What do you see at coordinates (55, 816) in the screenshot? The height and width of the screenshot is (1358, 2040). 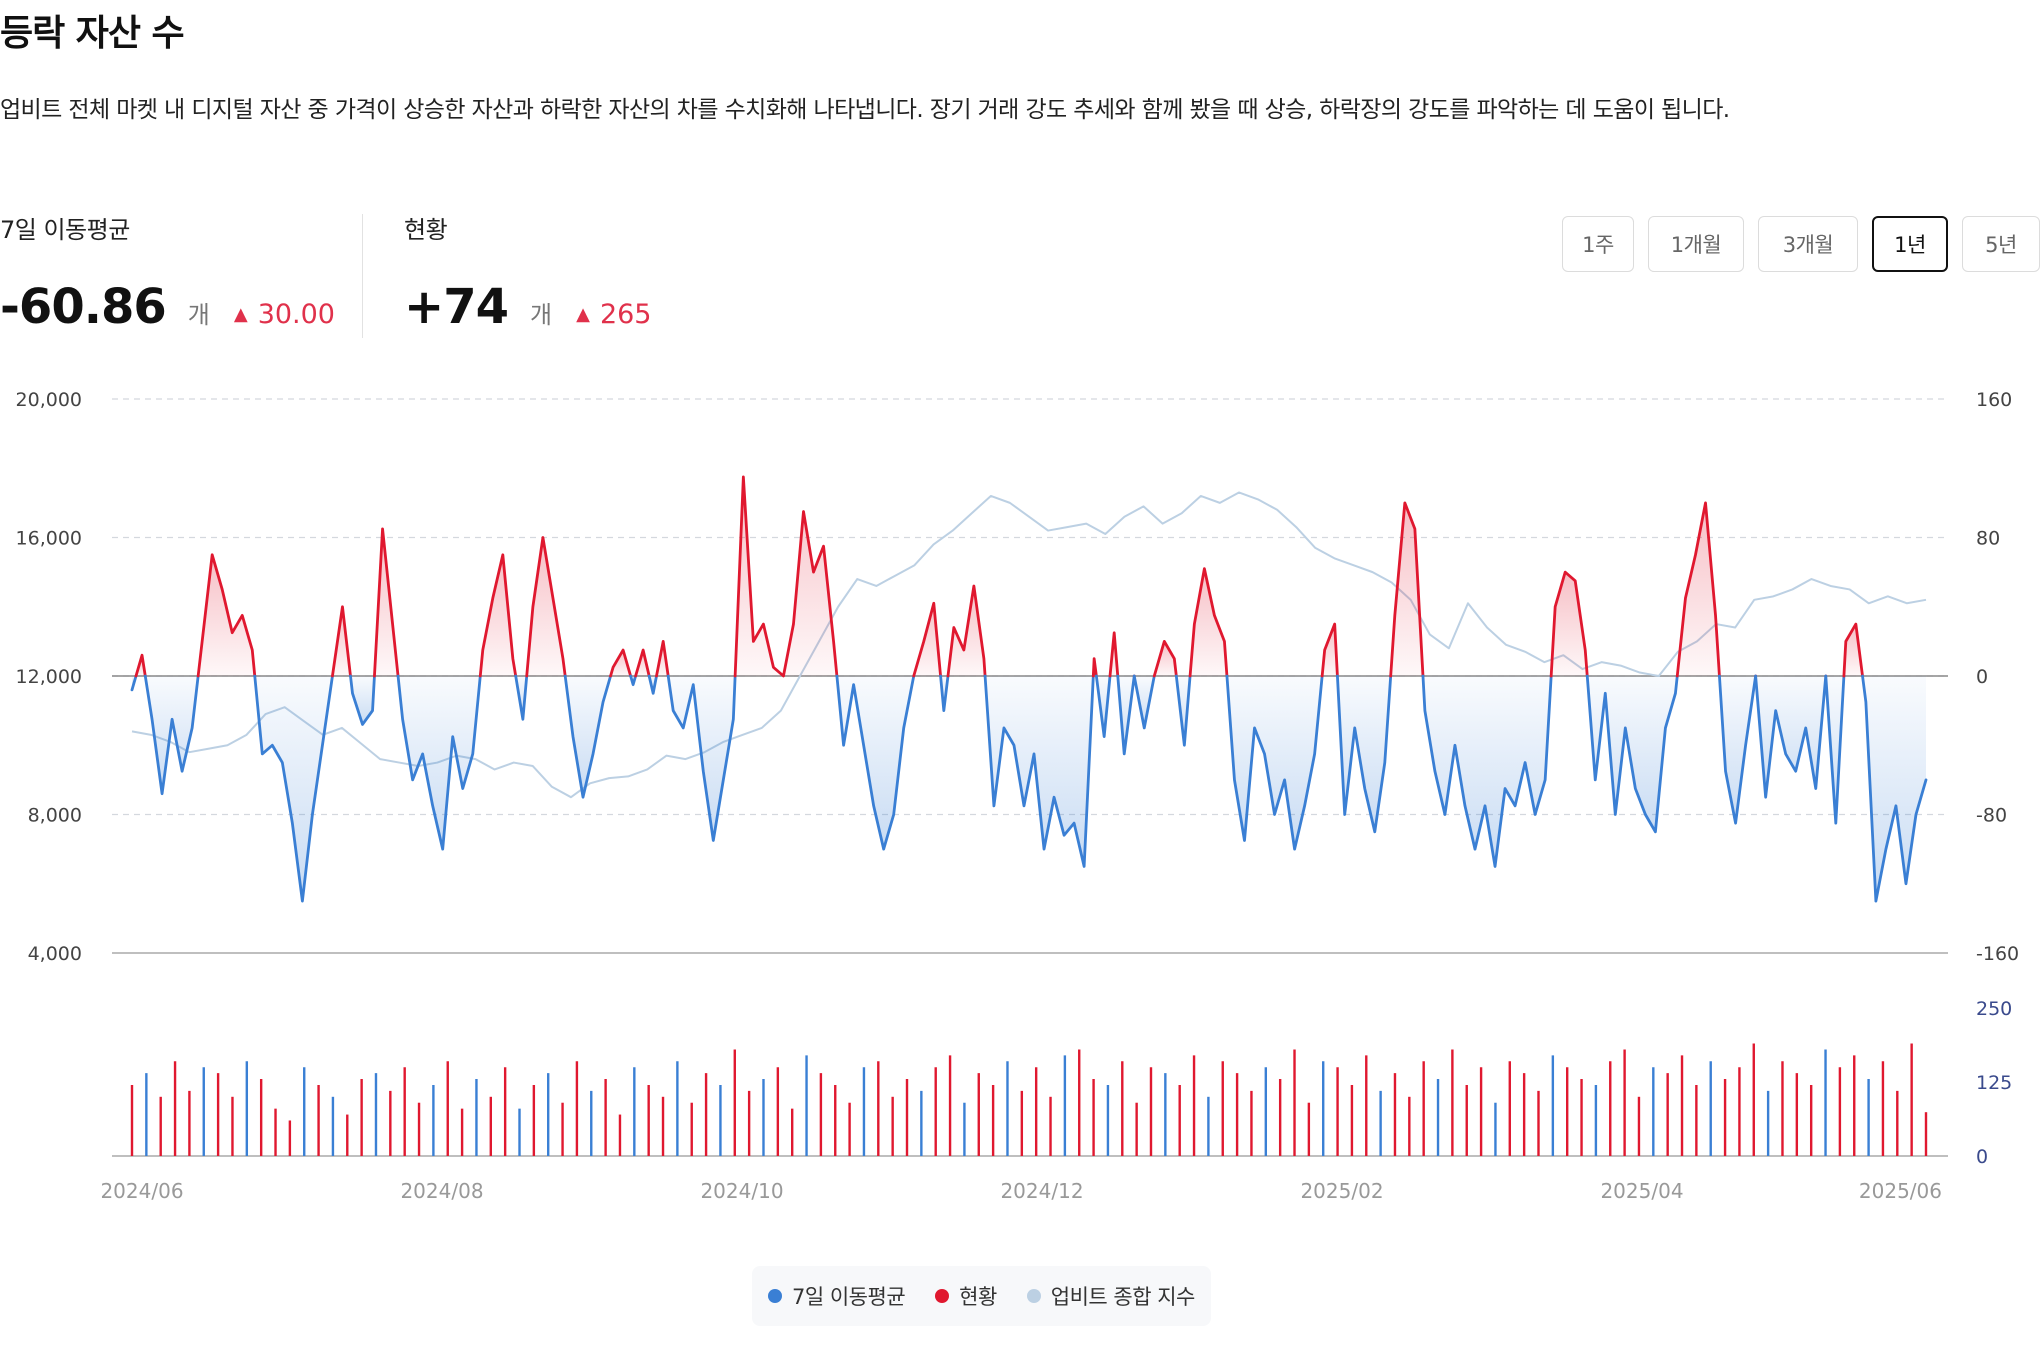 I see `left-axis-tick-label: 8,000` at bounding box center [55, 816].